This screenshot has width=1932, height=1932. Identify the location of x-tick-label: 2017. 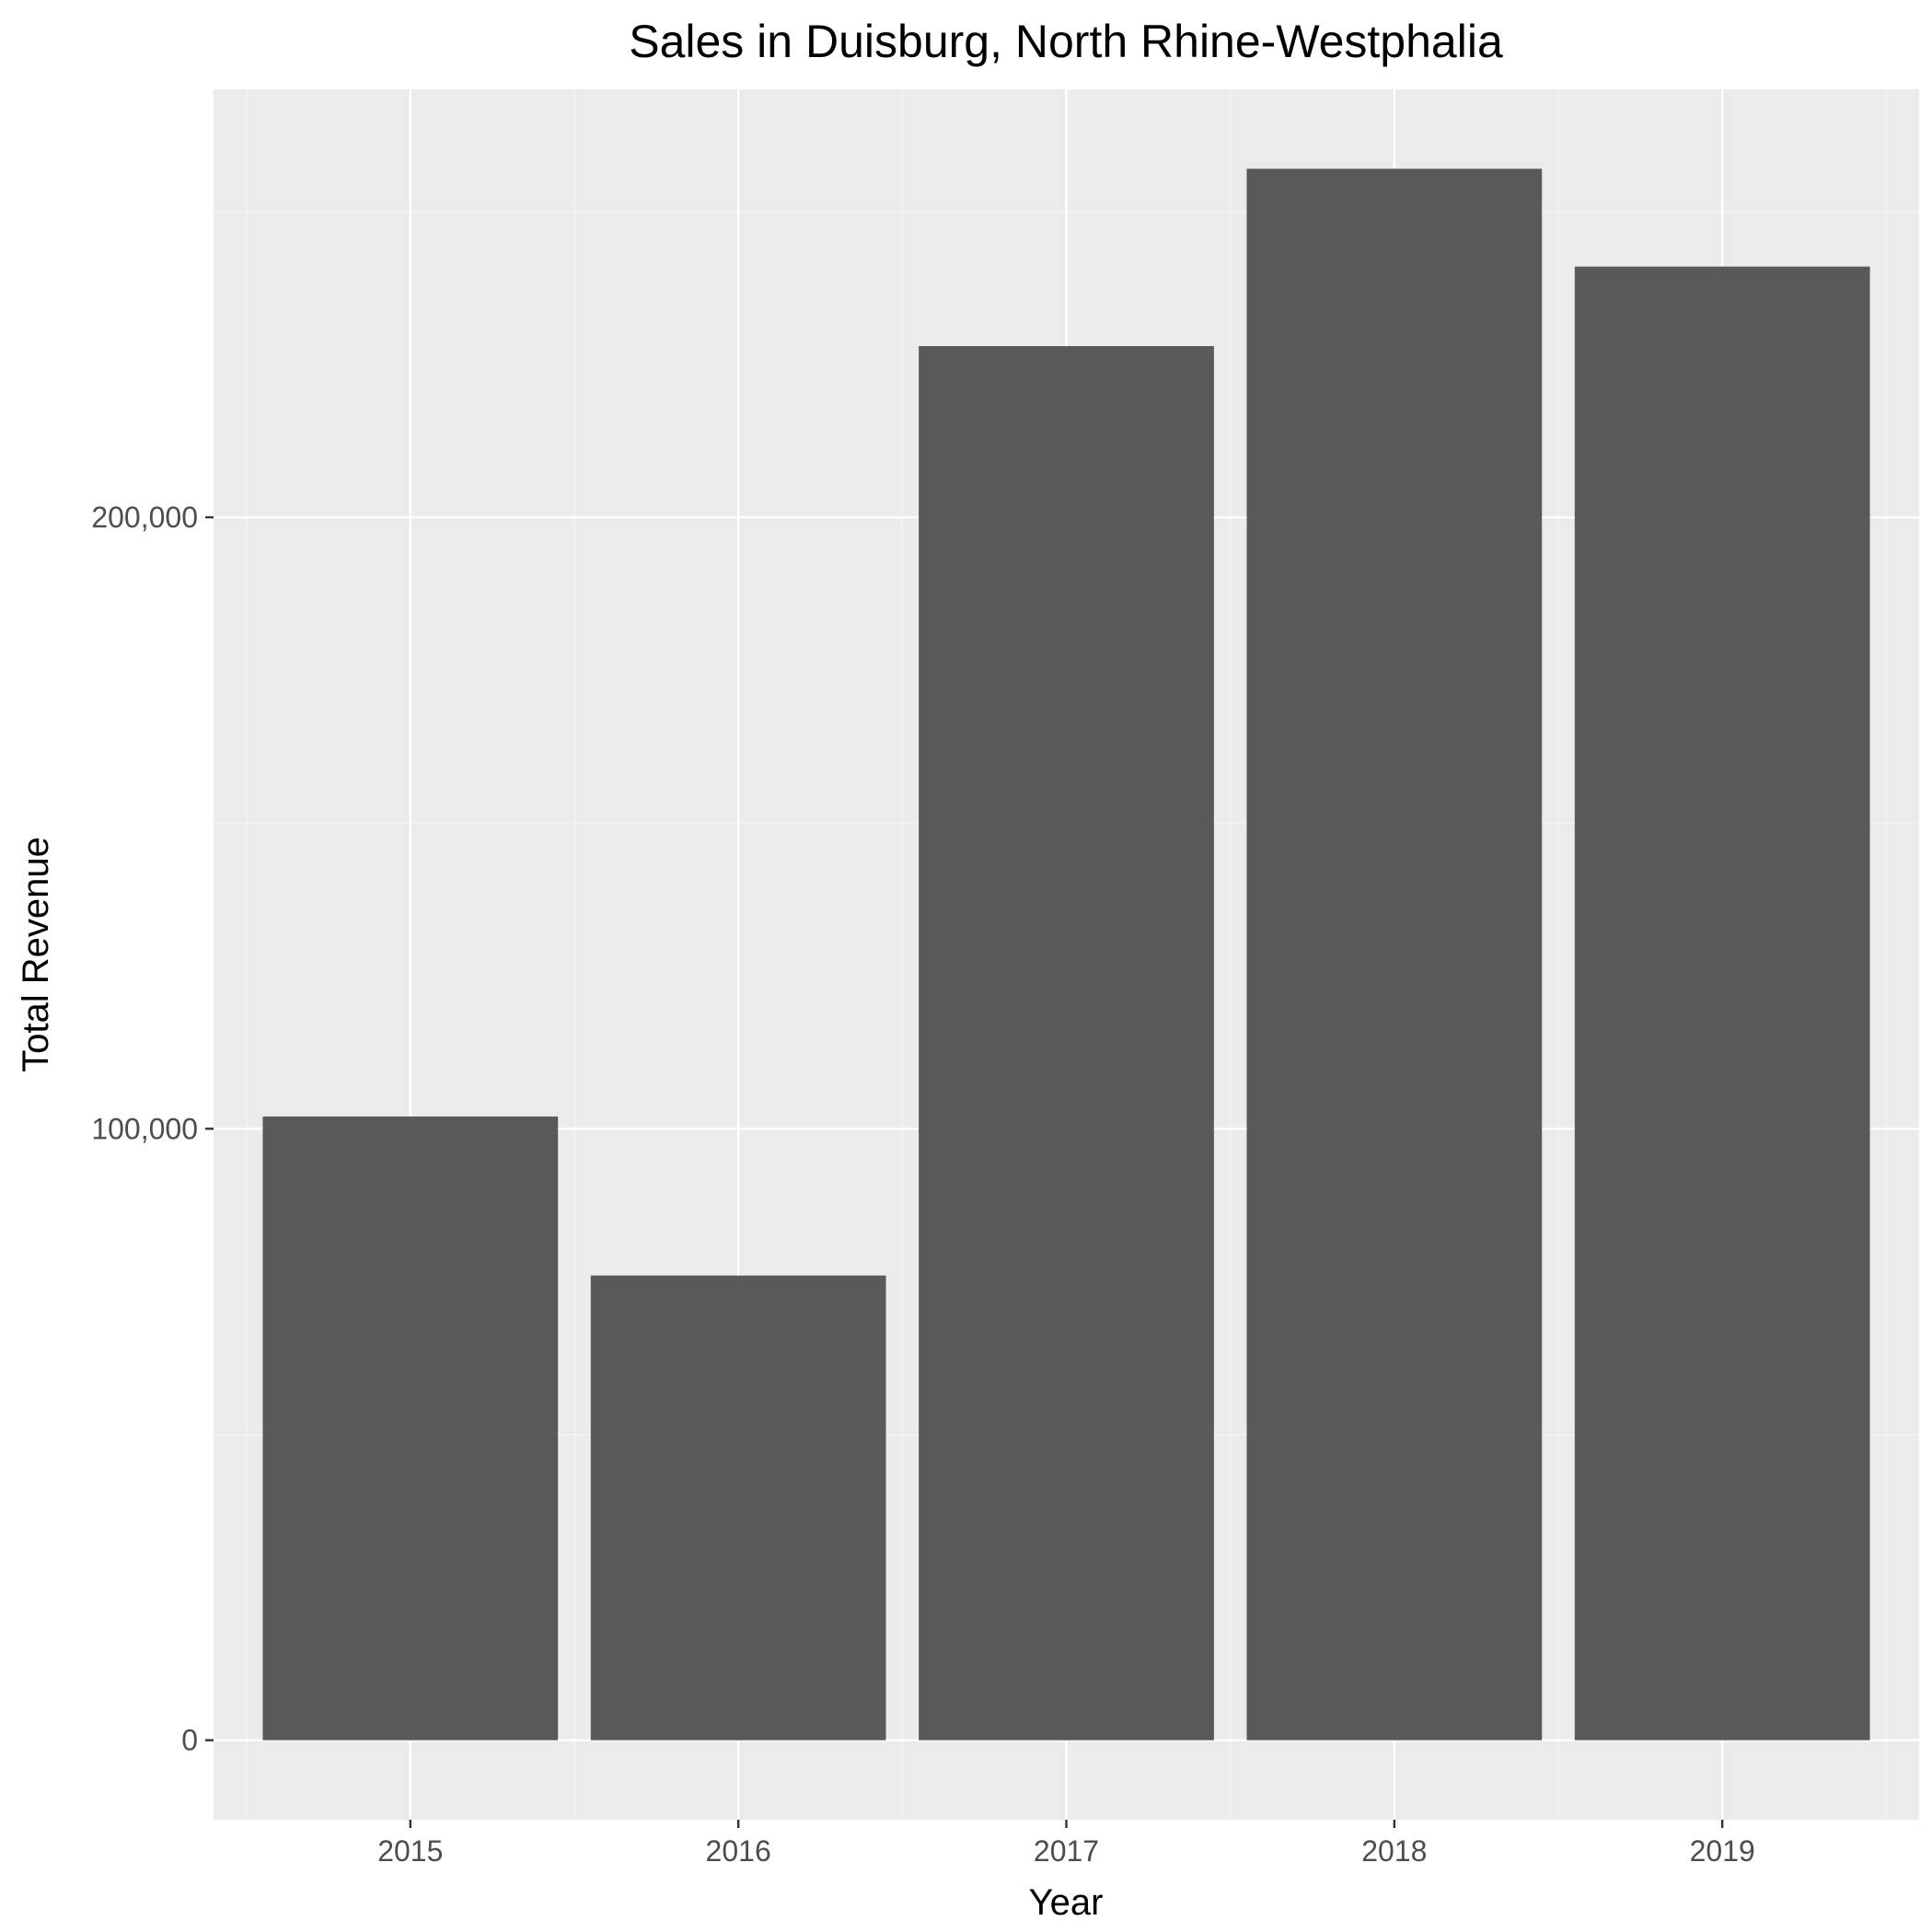
(1066, 1851).